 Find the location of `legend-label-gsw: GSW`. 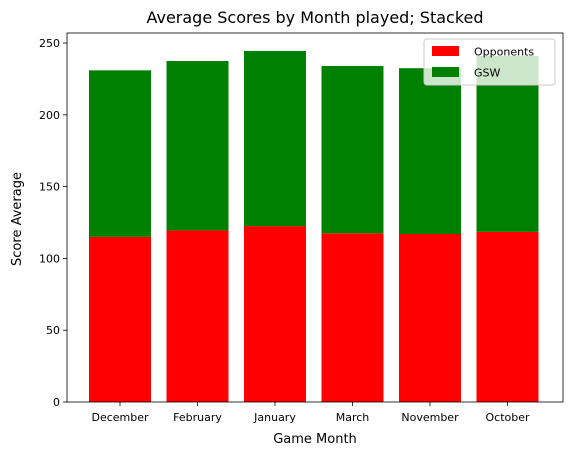

legend-label-gsw: GSW is located at coordinates (487, 73).